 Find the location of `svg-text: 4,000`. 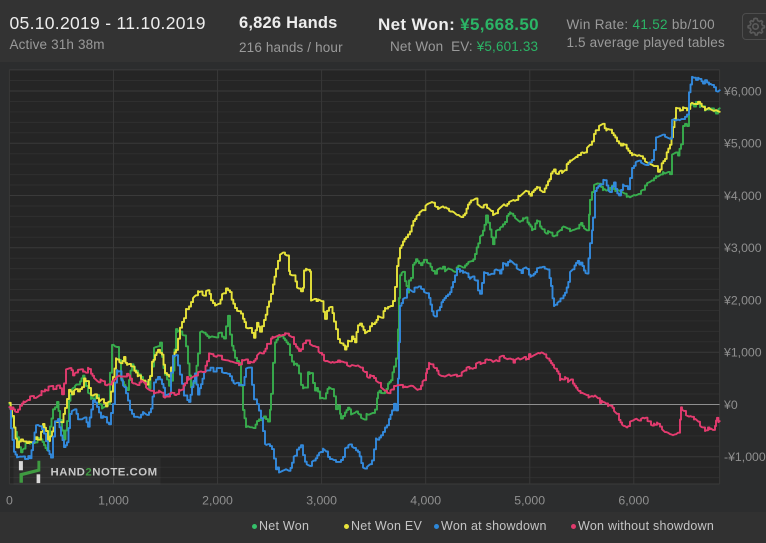

svg-text: 4,000 is located at coordinates (425, 501).